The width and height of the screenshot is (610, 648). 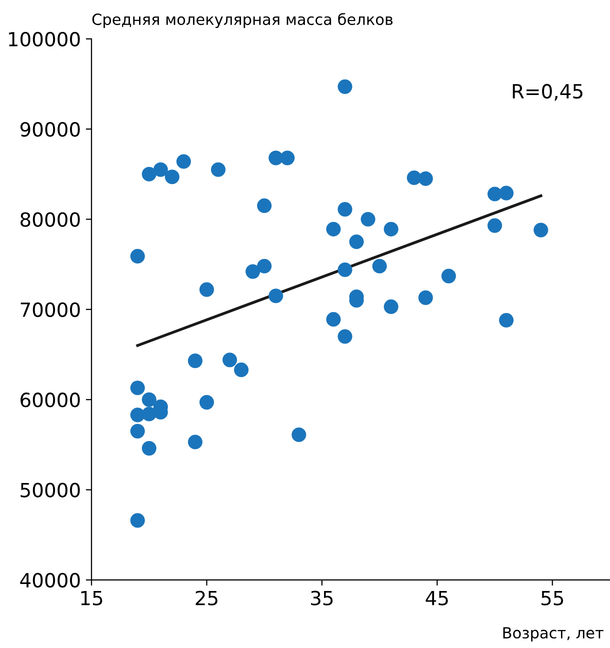 I want to click on annotation: R=0,45, so click(x=547, y=92).